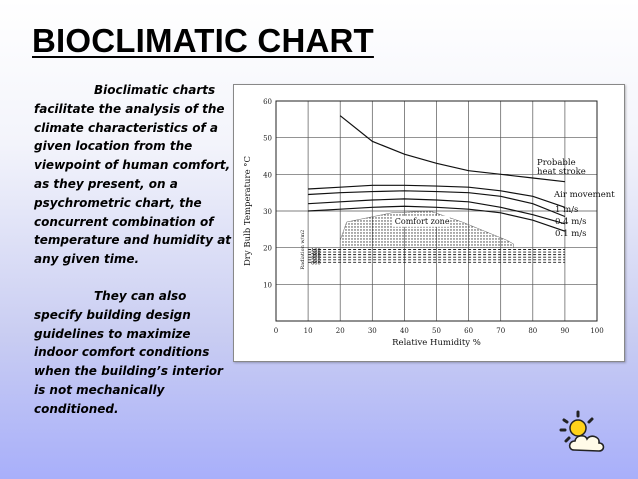 The width and height of the screenshot is (638, 479). What do you see at coordinates (308, 331) in the screenshot?
I see `x-tick-label: 10` at bounding box center [308, 331].